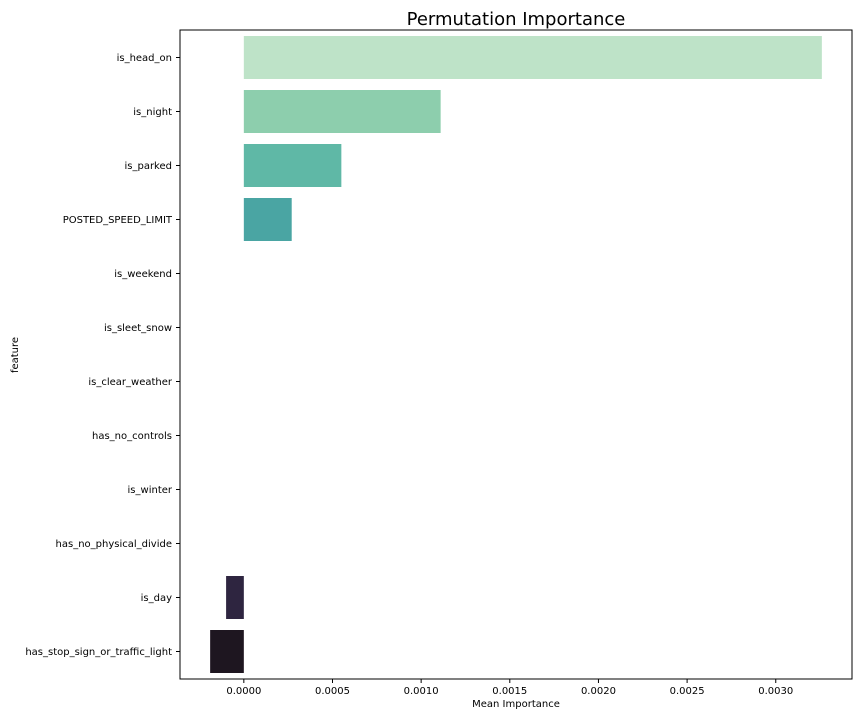 Image resolution: width=864 pixels, height=720 pixels. I want to click on bar-is_head_on, so click(532, 57).